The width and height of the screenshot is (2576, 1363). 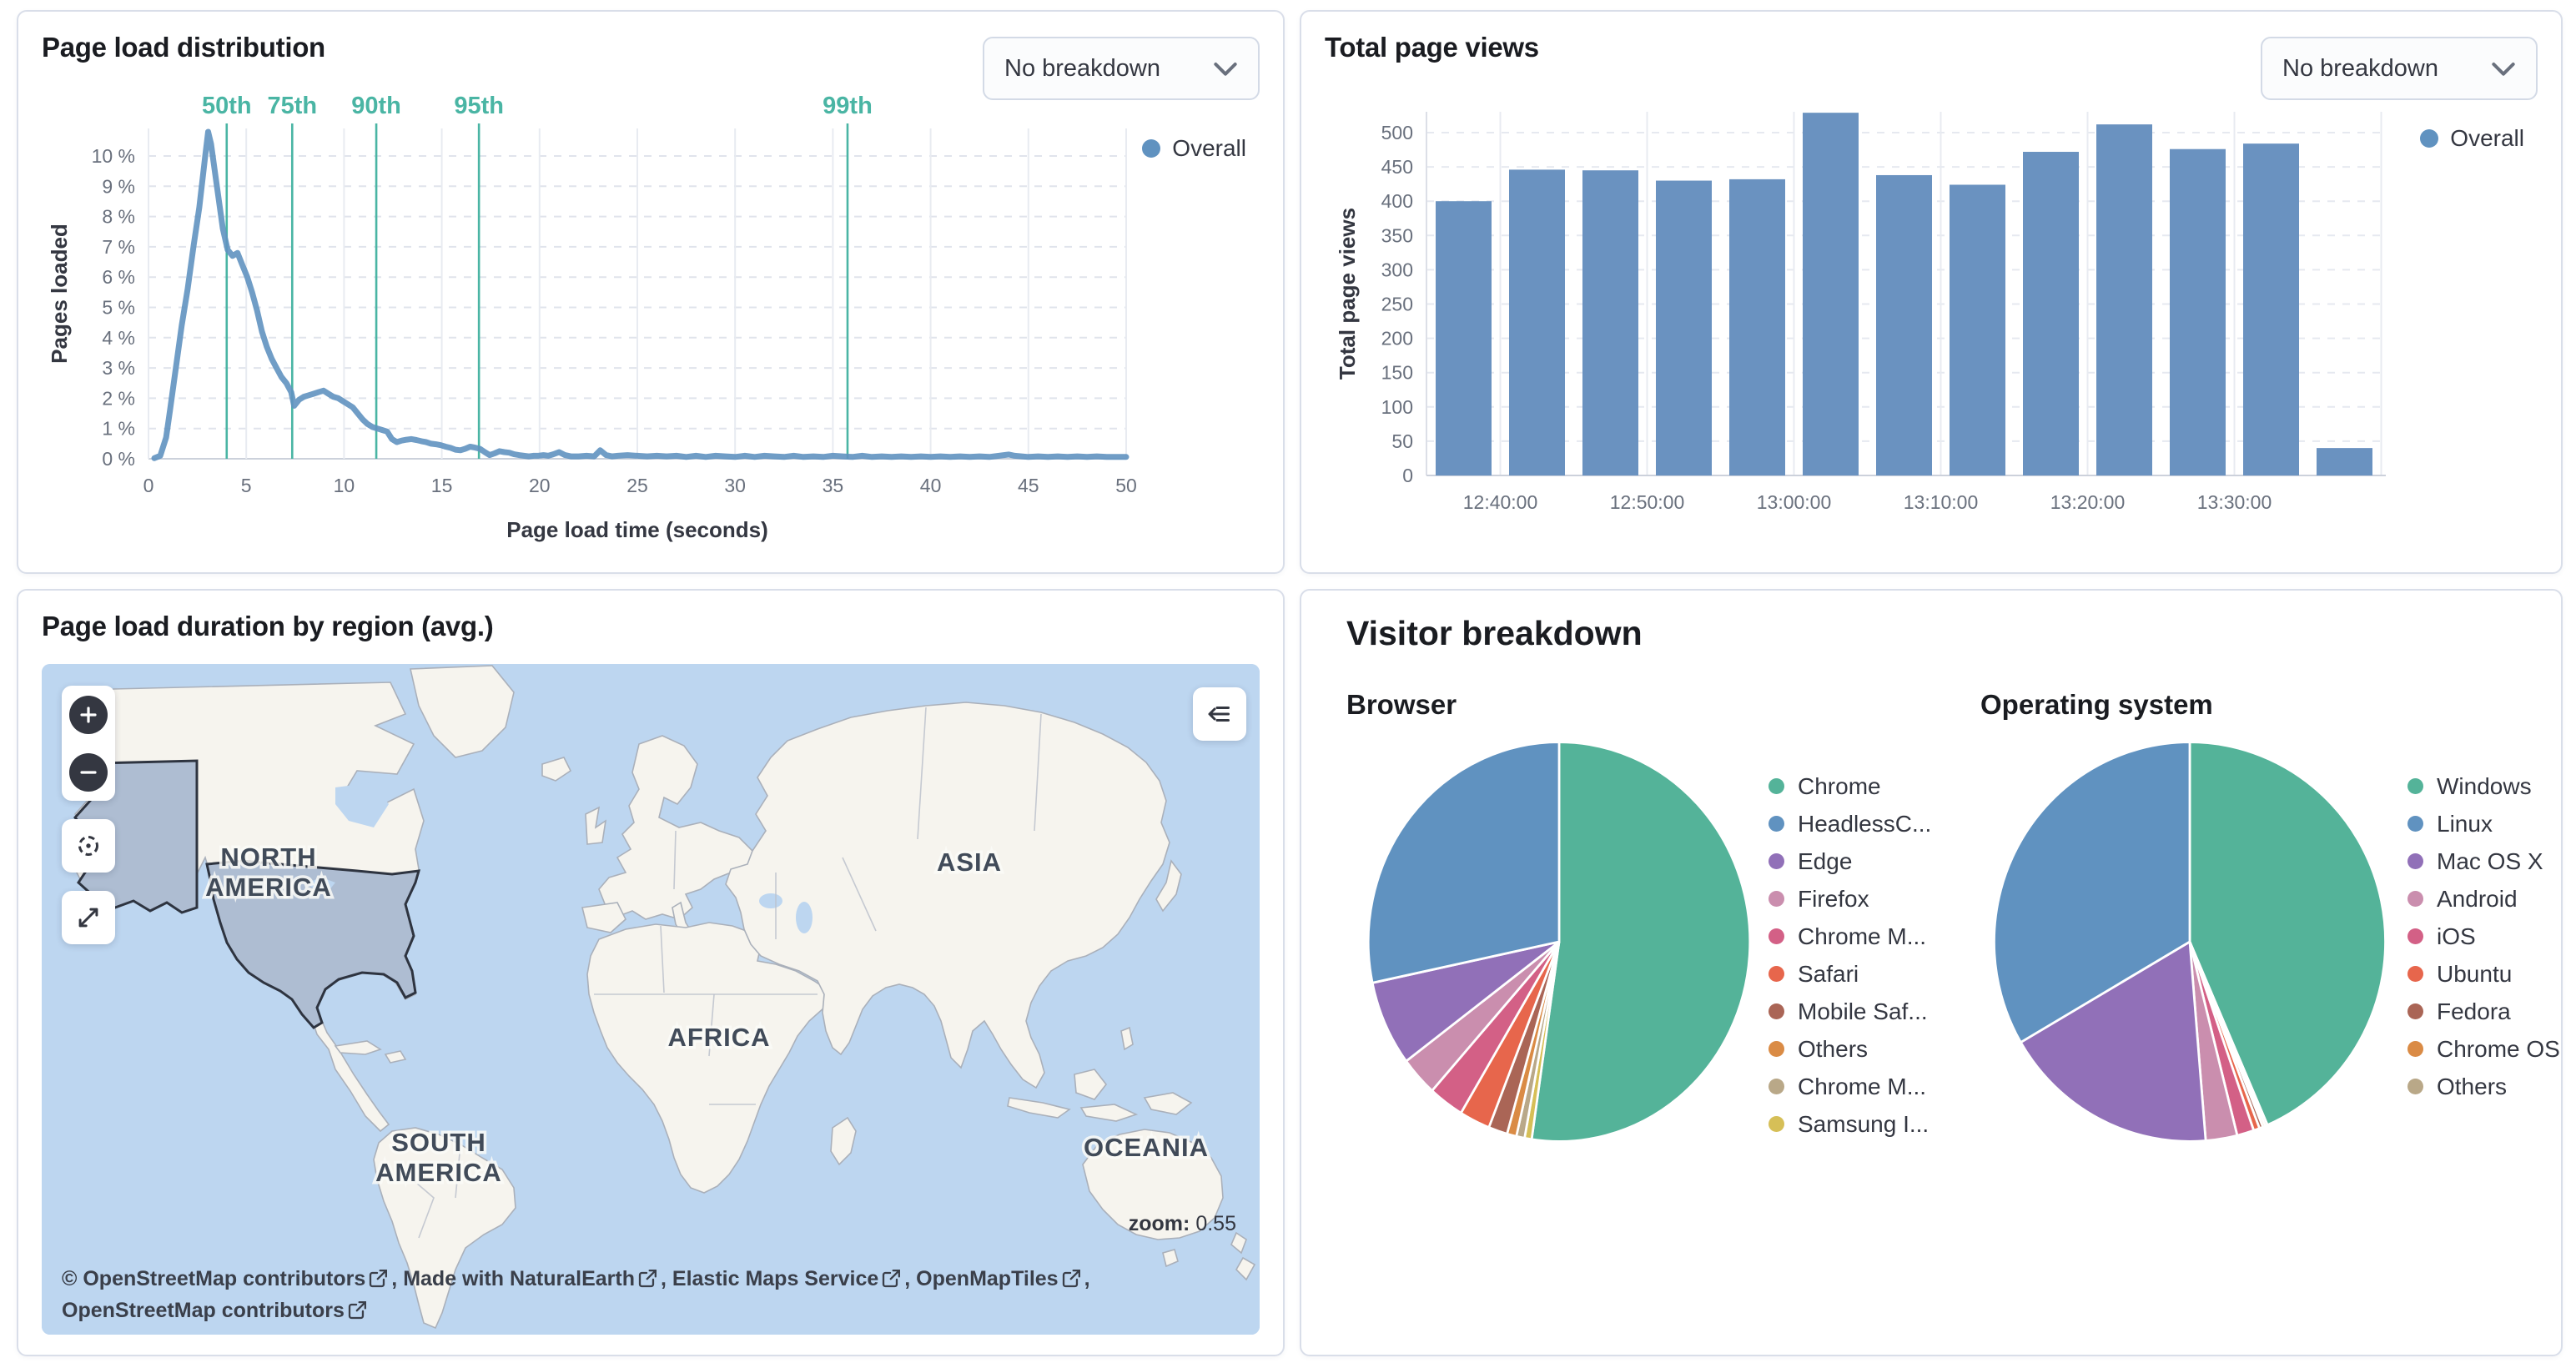 I want to click on zoom-level-value: 0.55, so click(x=1215, y=1223).